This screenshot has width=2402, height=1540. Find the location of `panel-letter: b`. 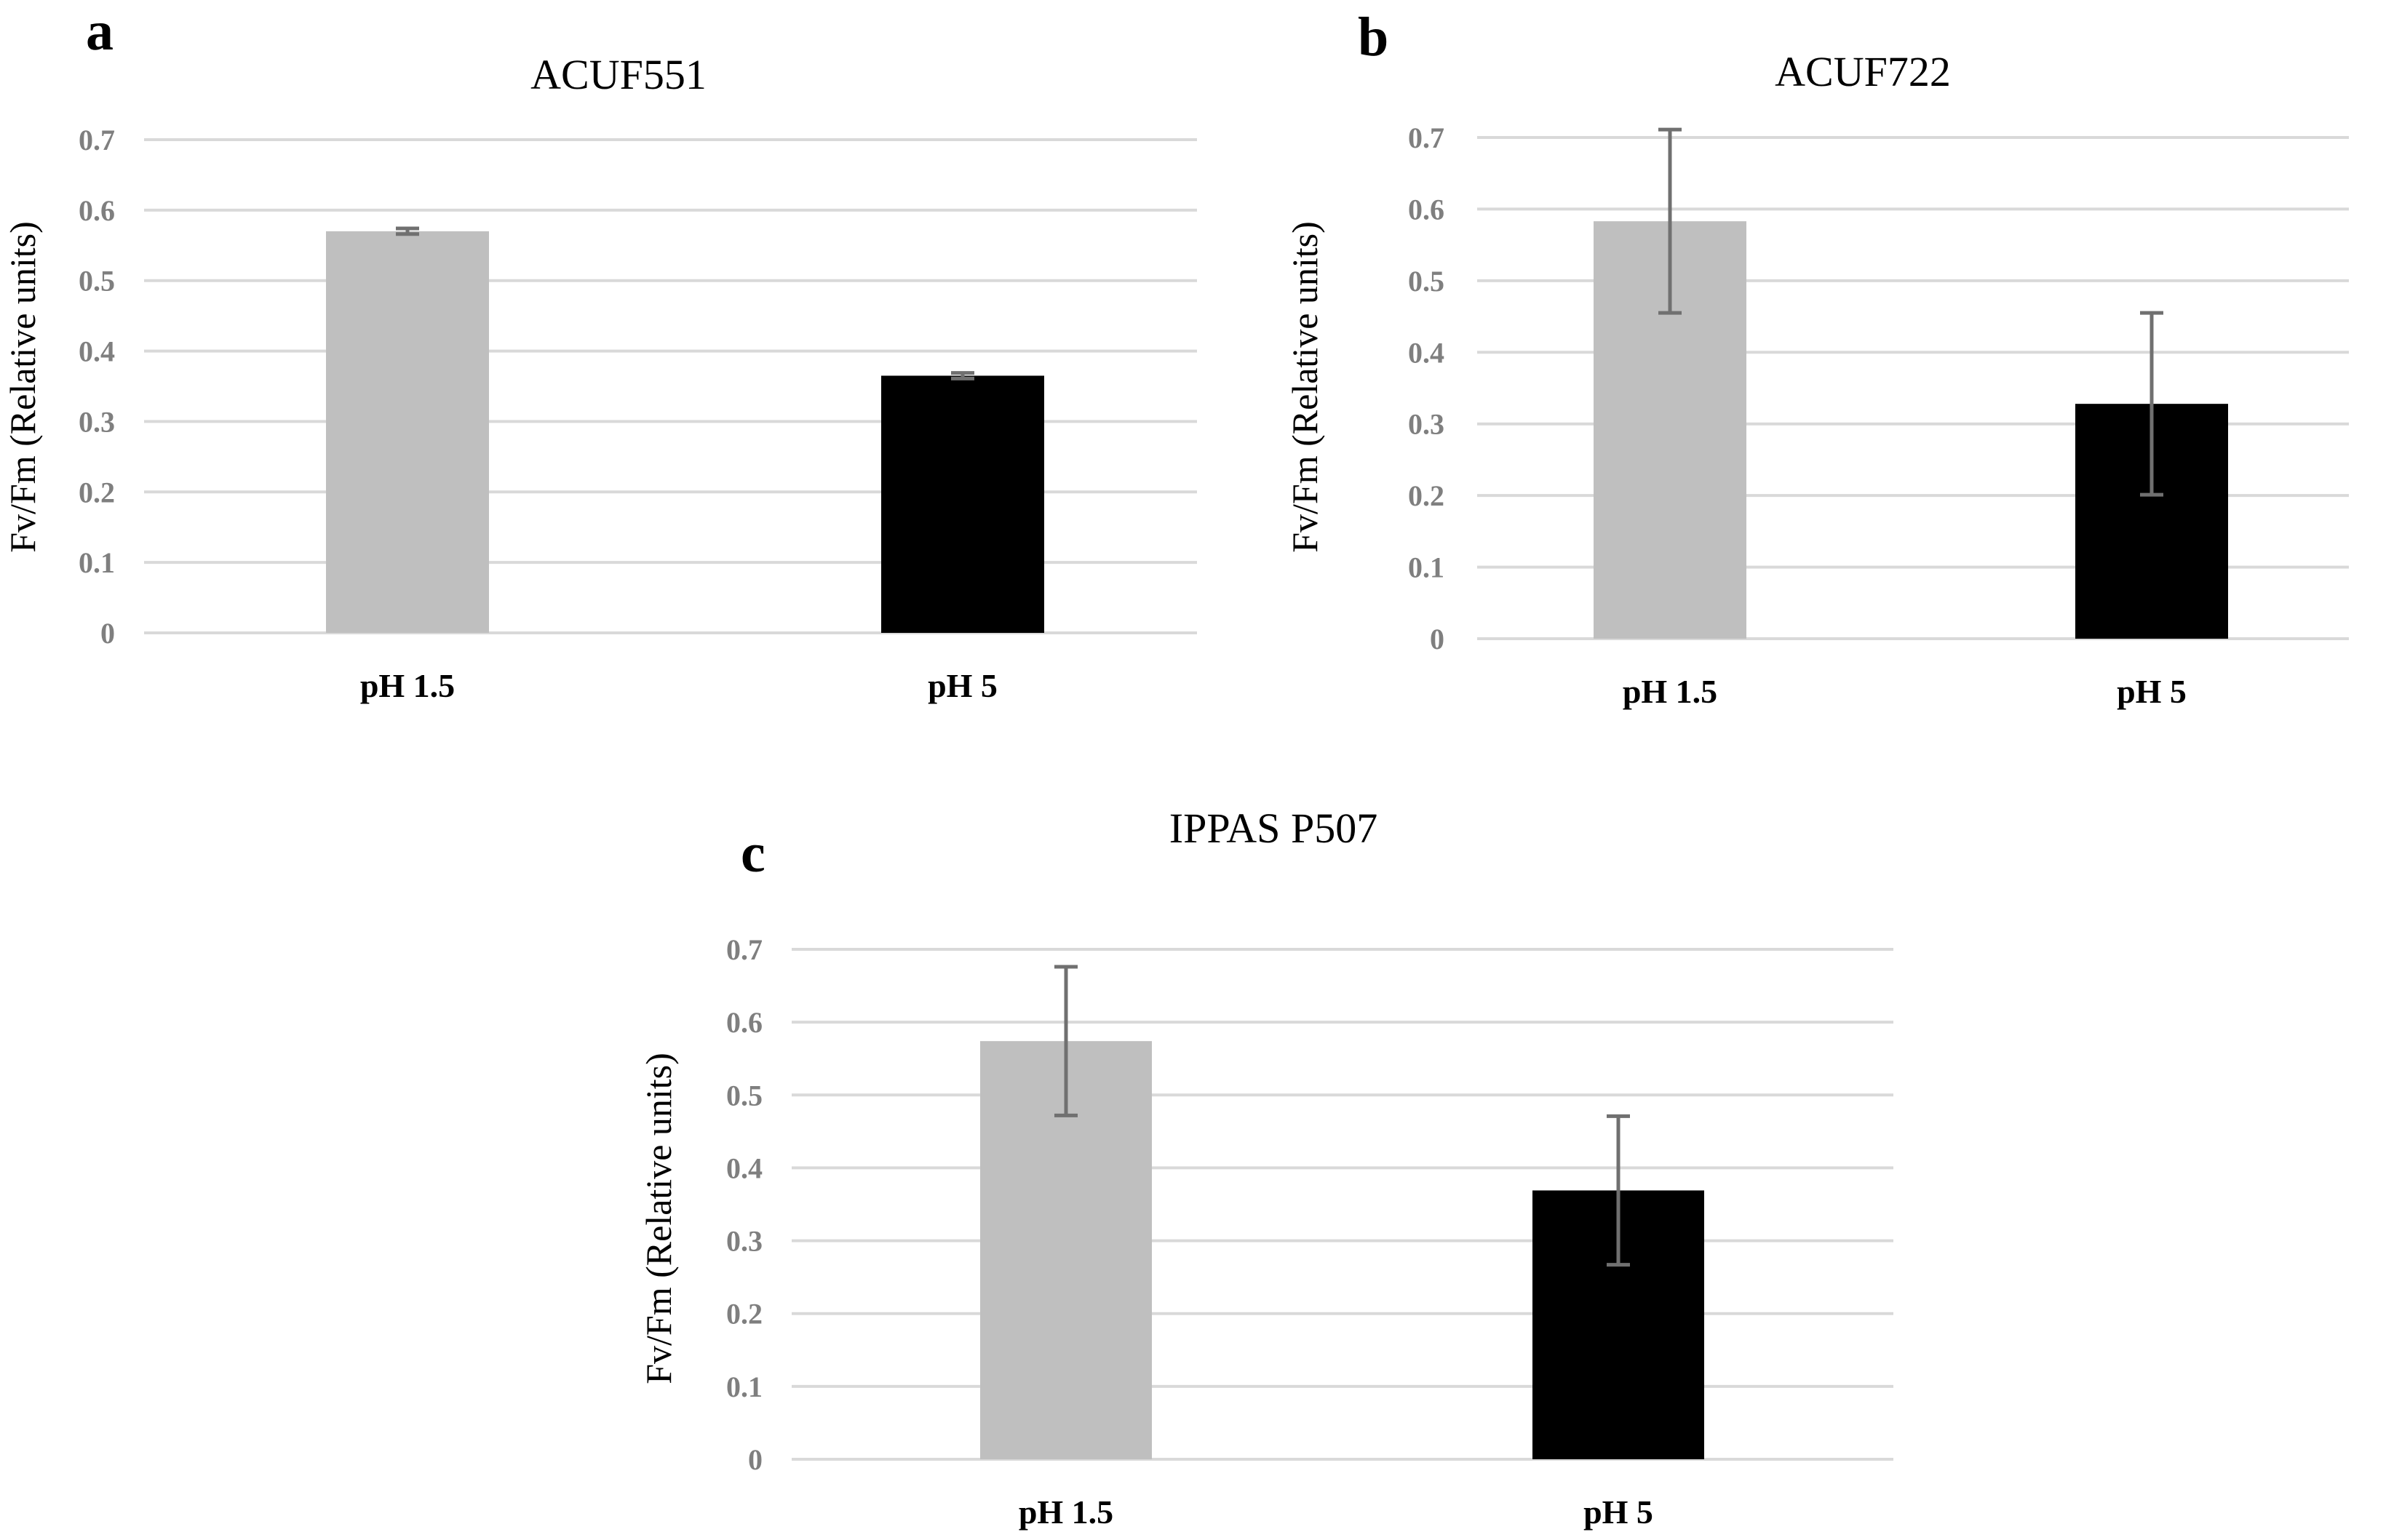

panel-letter: b is located at coordinates (1373, 37).